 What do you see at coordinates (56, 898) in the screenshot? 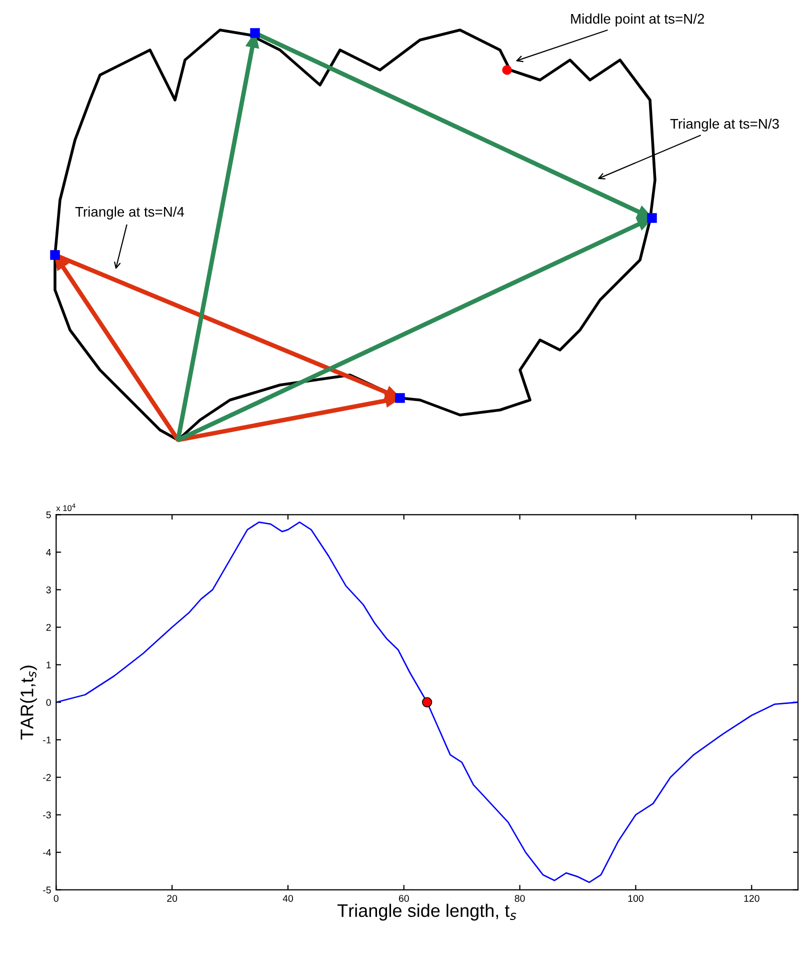
I see `x-tick-label: 0` at bounding box center [56, 898].